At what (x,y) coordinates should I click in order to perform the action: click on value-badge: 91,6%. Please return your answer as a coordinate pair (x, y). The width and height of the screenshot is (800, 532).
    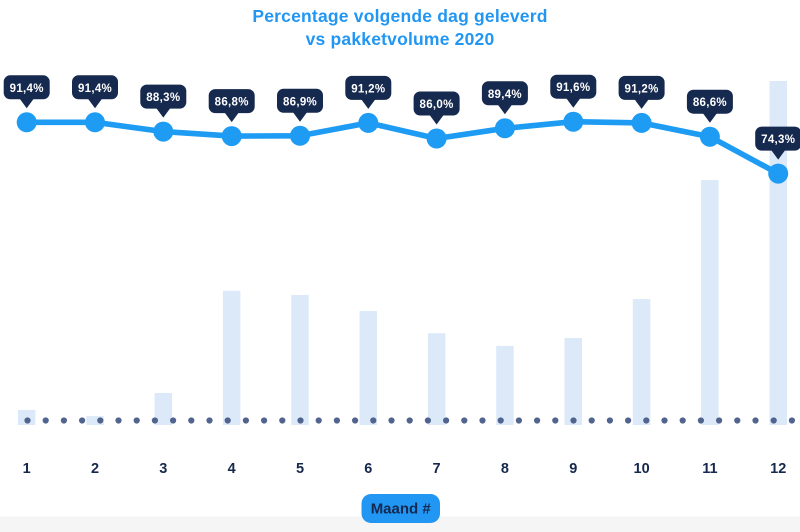
    Looking at the image, I should click on (573, 91).